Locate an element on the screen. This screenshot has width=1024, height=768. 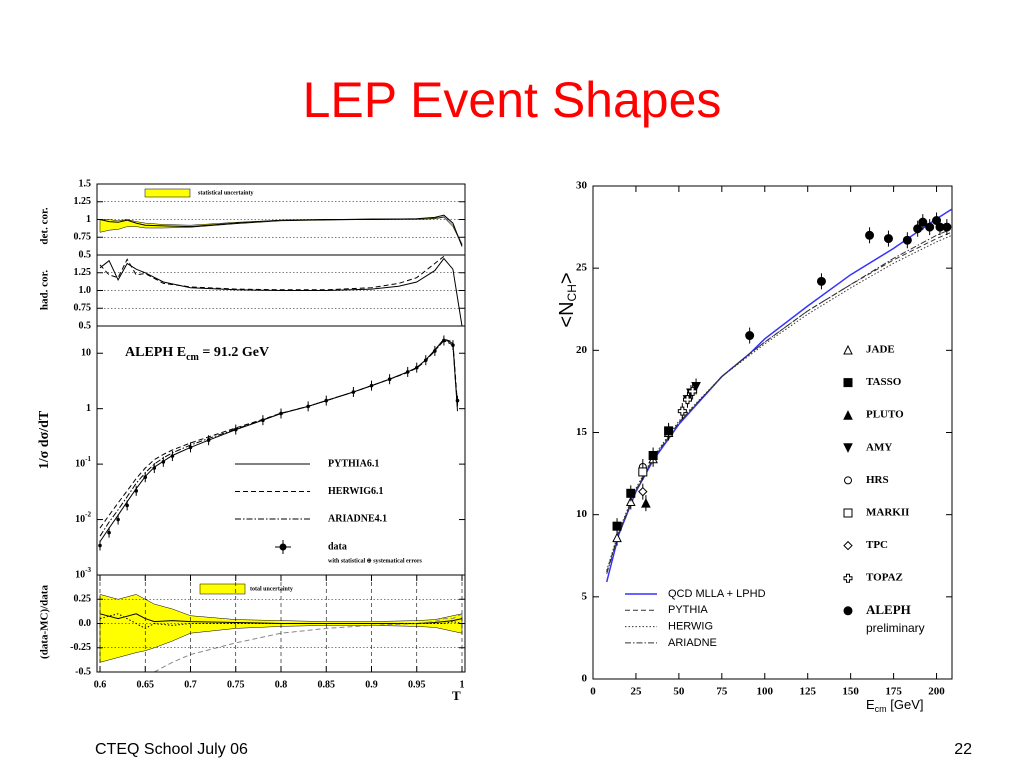
page-number: 22 is located at coordinates (963, 749).